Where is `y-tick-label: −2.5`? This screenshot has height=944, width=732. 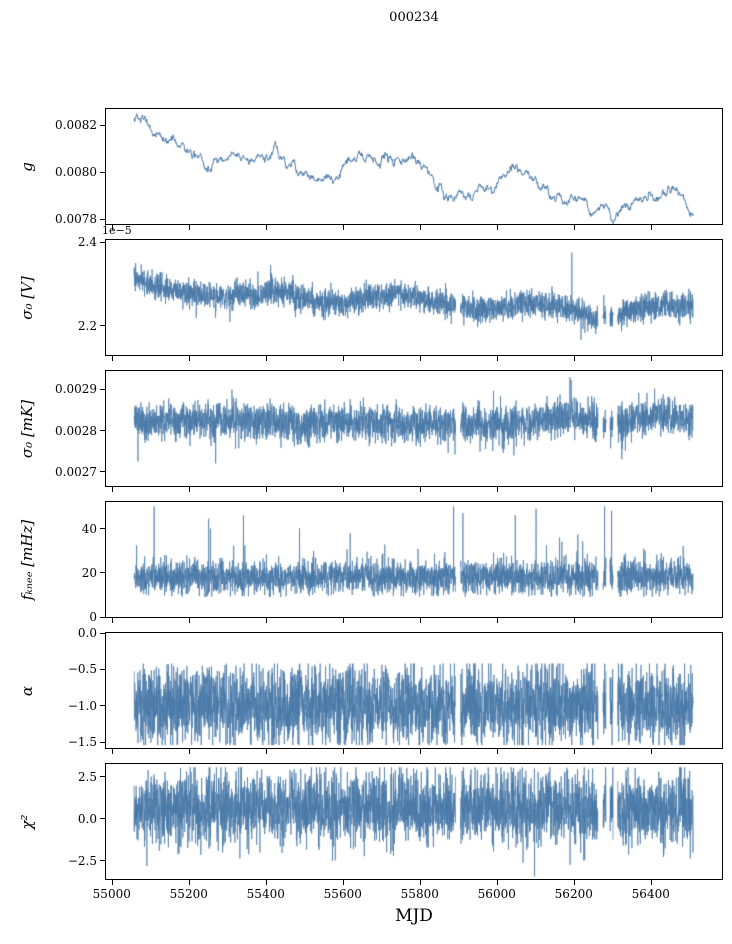
y-tick-label: −2.5 is located at coordinates (82, 860).